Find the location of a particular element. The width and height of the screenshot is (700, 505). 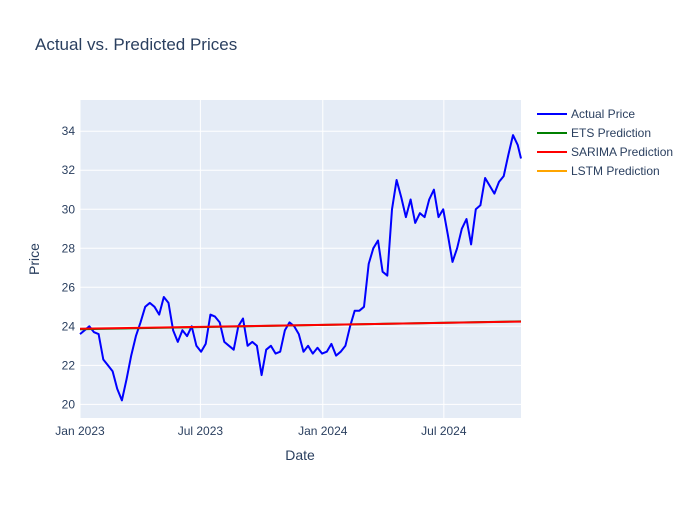

chart-title: Actual vs. Predicted Prices is located at coordinates (136, 44).